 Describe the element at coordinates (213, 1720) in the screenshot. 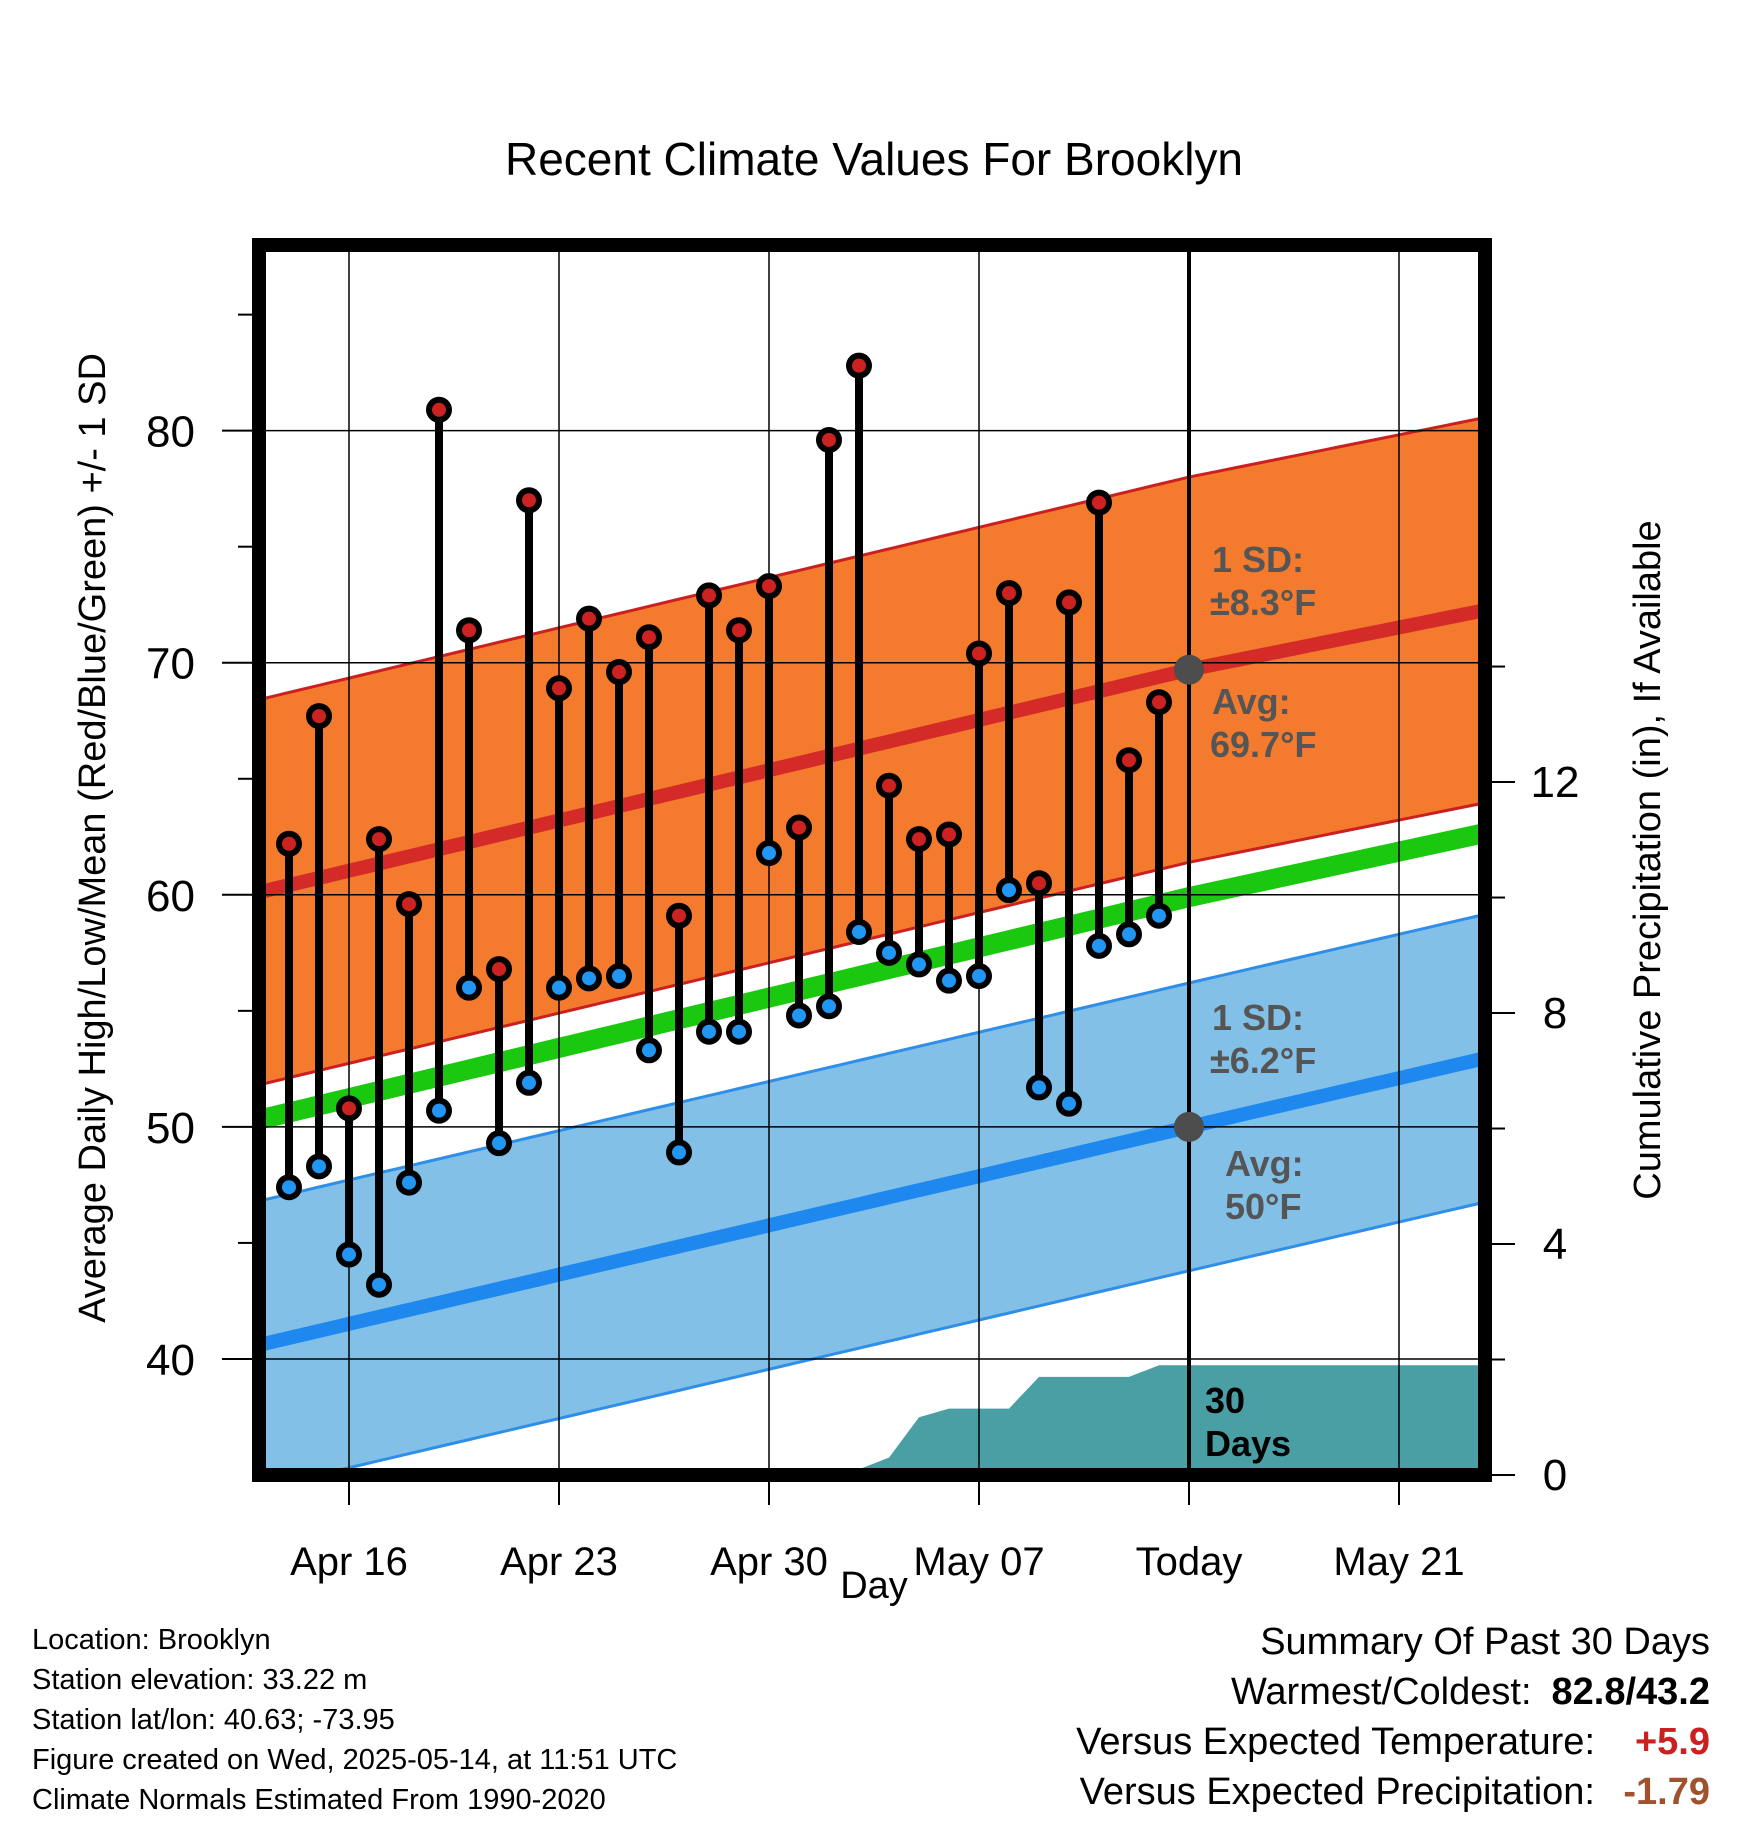

I see `latlon-text: Station lat/lon: 40.63; -73.95` at that location.